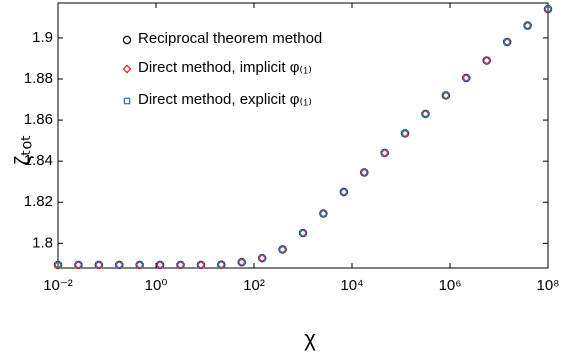 The height and width of the screenshot is (355, 570). I want to click on y-tick-label: 1.84, so click(38, 160).